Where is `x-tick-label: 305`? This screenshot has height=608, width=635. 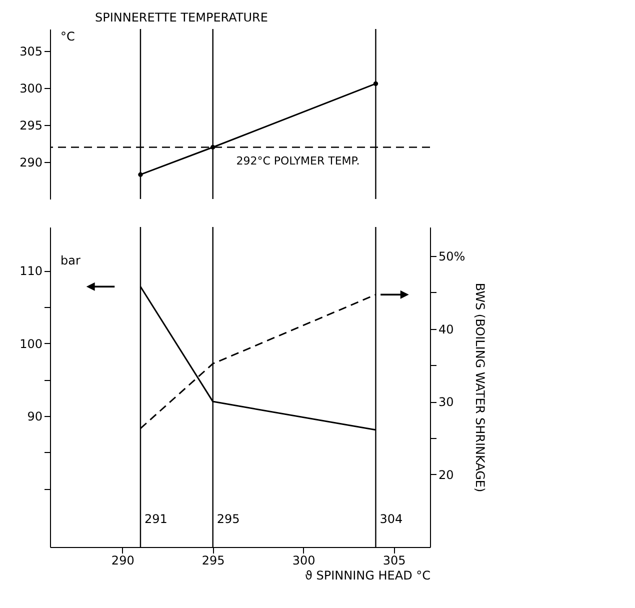 x-tick-label: 305 is located at coordinates (394, 561).